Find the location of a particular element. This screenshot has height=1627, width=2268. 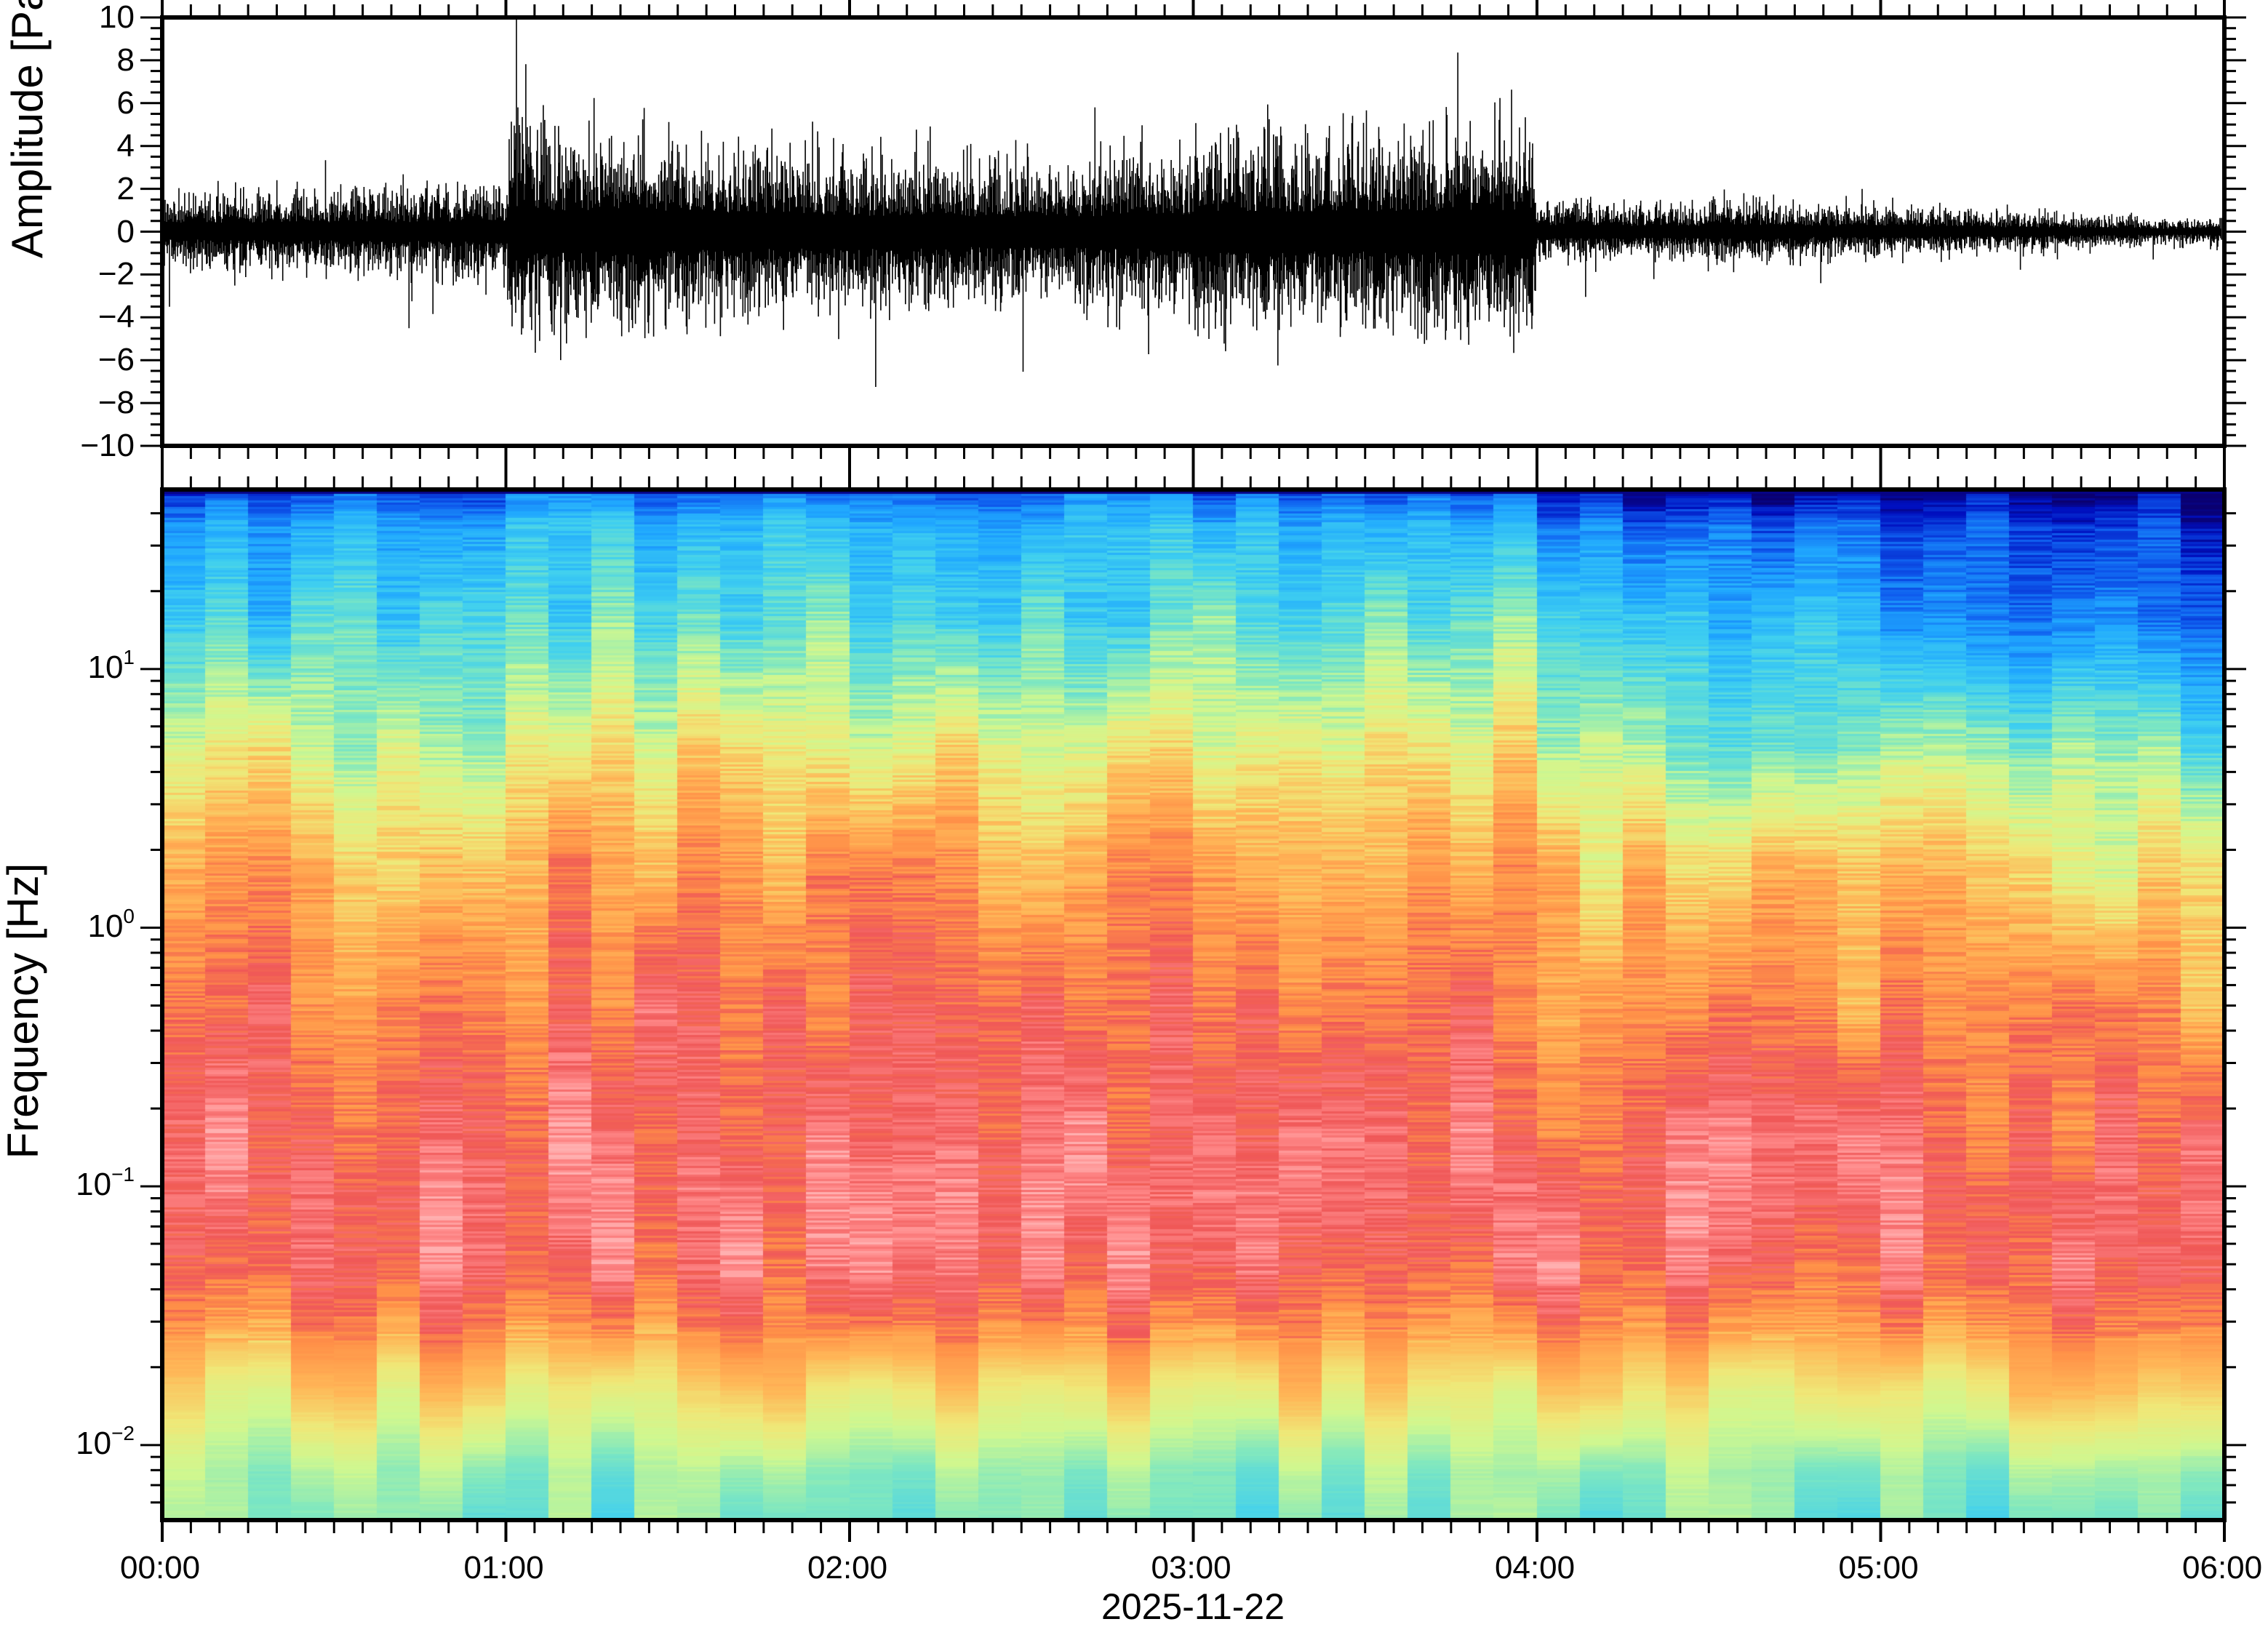

frequency-tick-label: 10⁻² is located at coordinates (106, 1442).